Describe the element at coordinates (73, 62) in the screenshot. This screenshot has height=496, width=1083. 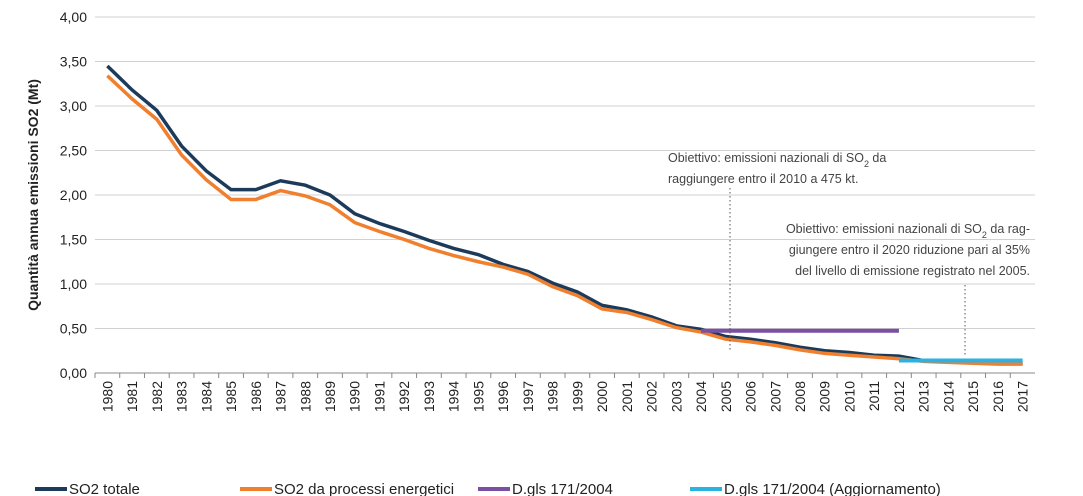
I see `y-tick-label: 3,50` at that location.